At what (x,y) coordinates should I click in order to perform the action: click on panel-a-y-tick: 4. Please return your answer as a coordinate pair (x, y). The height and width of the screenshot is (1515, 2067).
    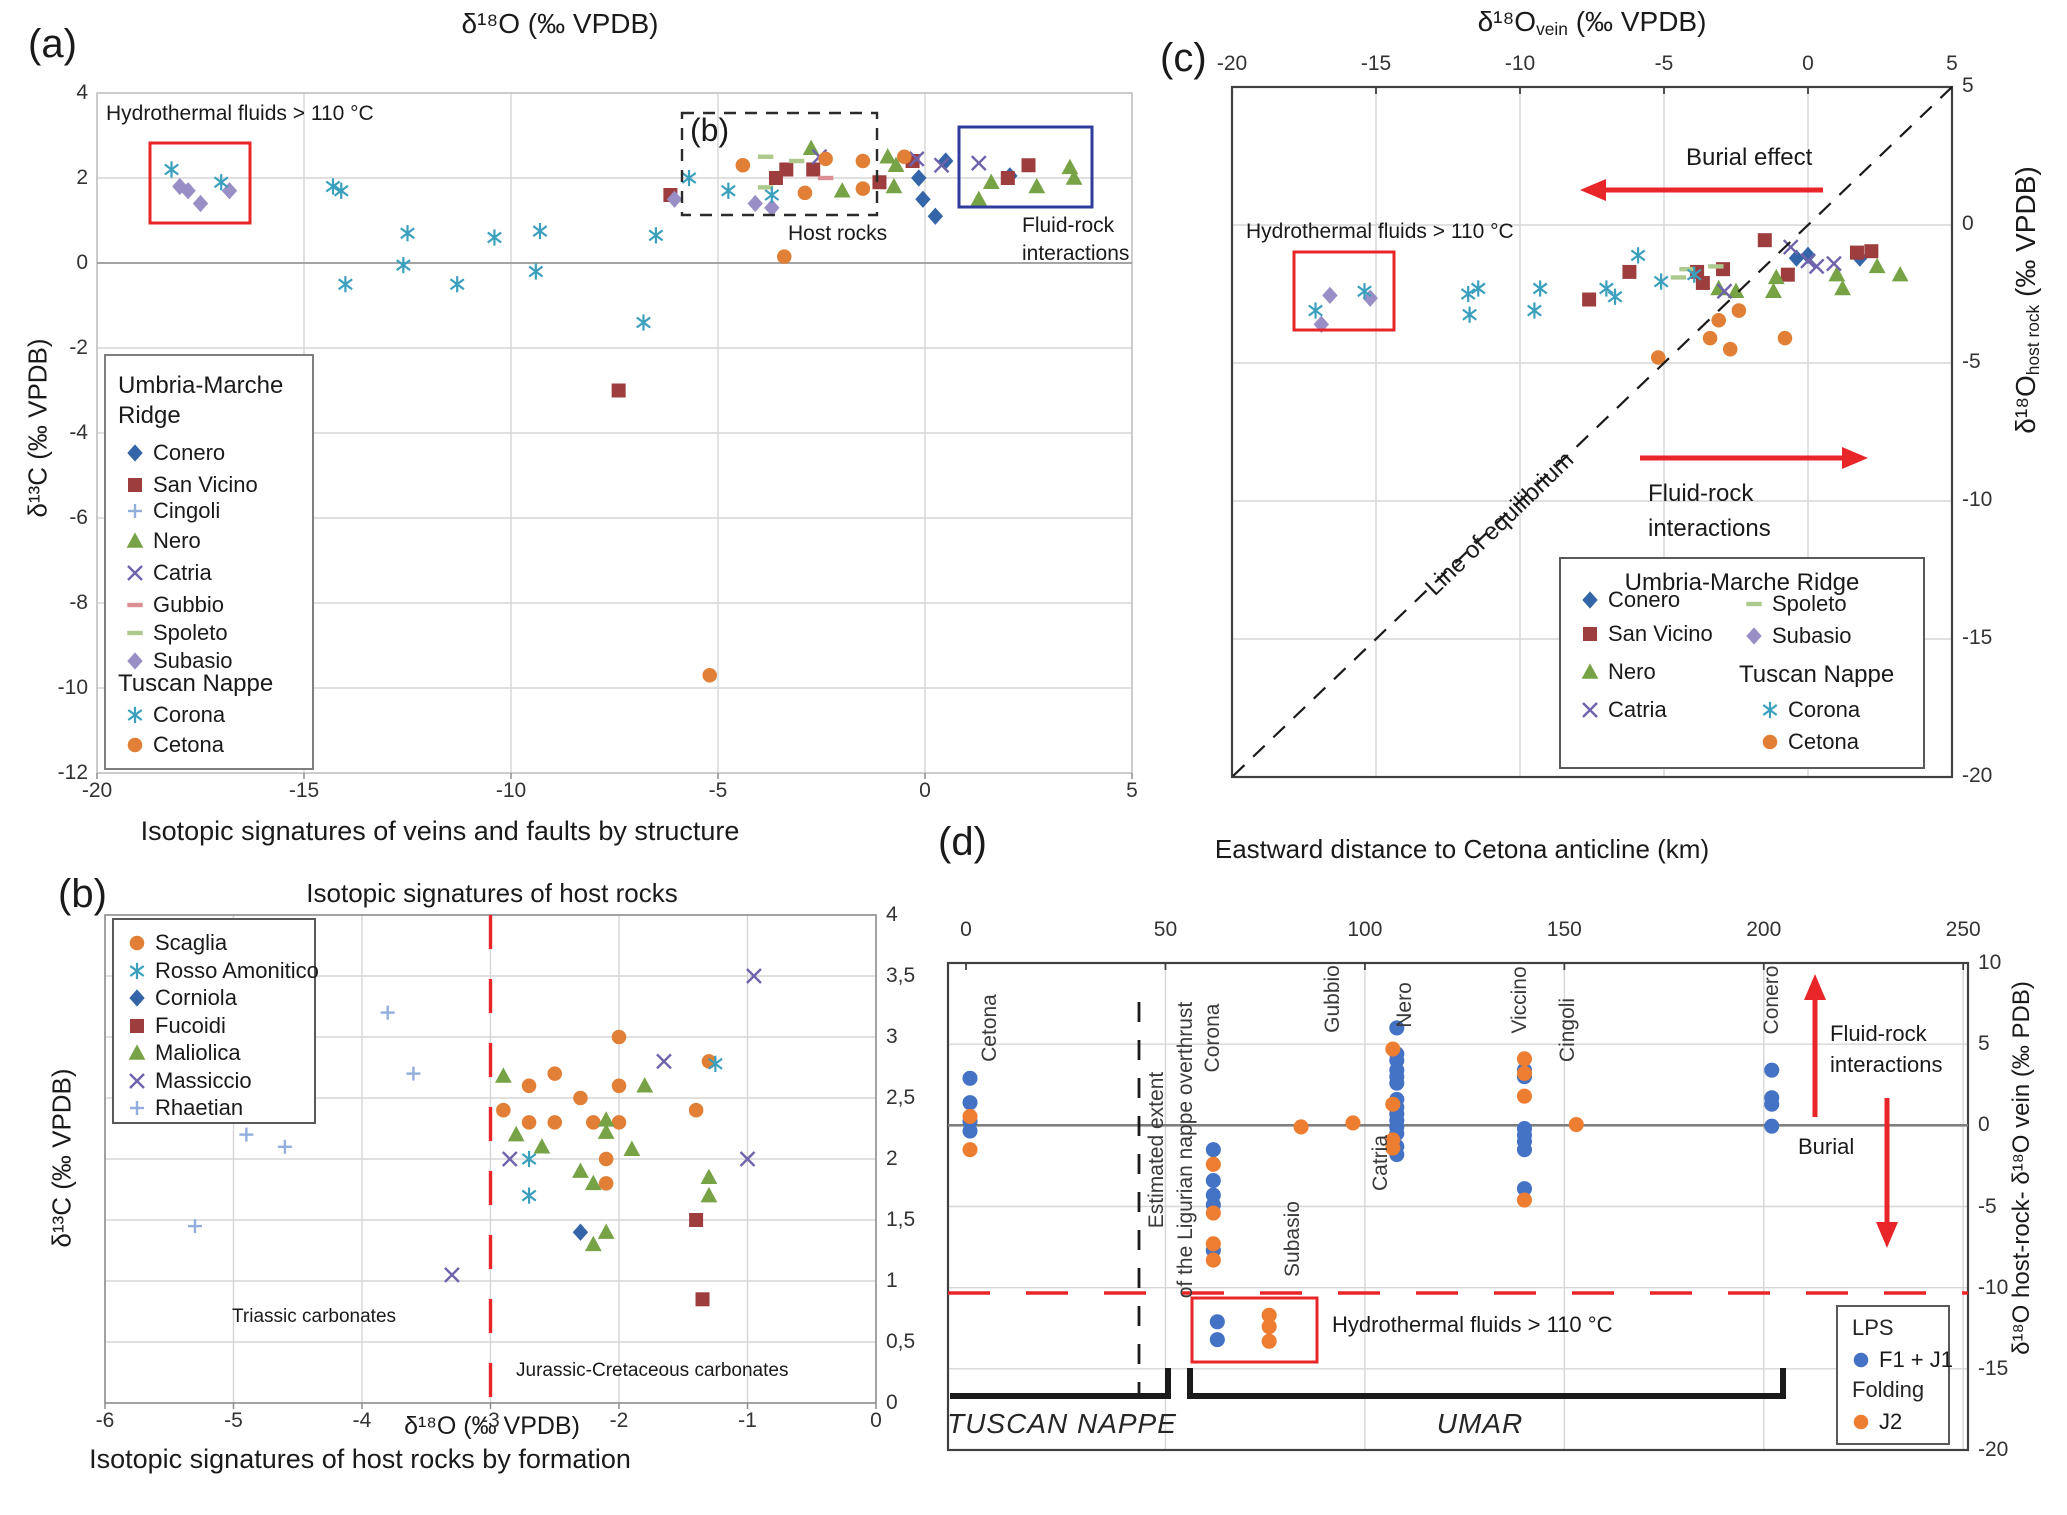
    Looking at the image, I should click on (82, 92).